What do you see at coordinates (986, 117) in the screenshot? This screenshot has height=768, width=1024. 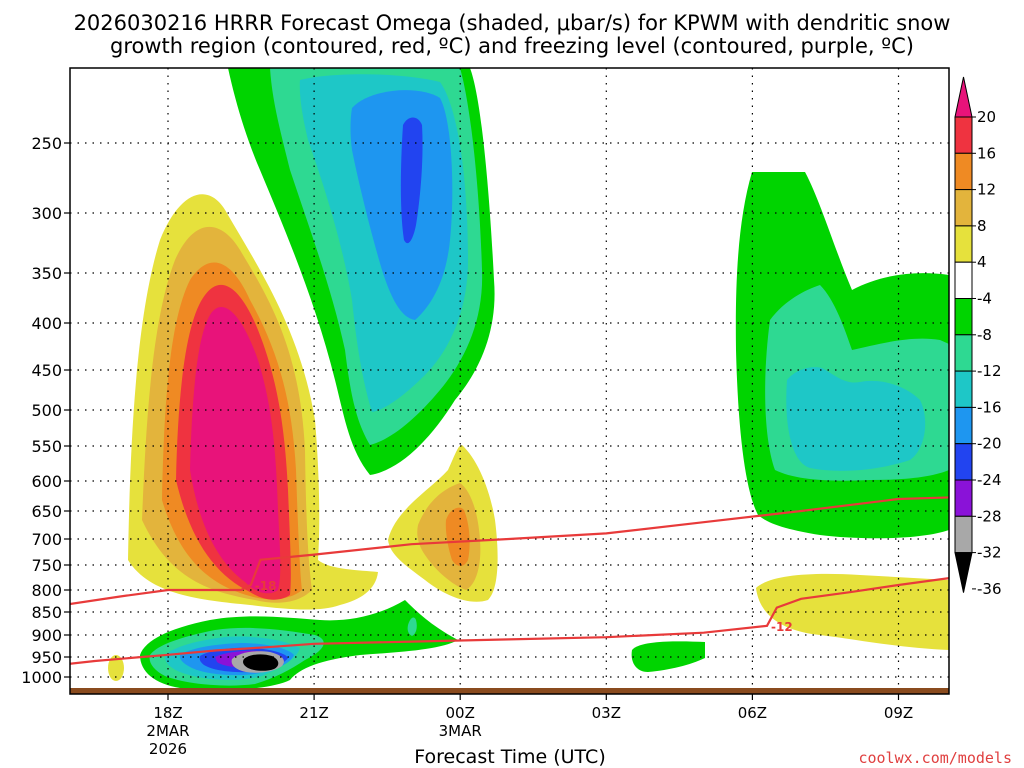 I see `colorbar-label: 20` at bounding box center [986, 117].